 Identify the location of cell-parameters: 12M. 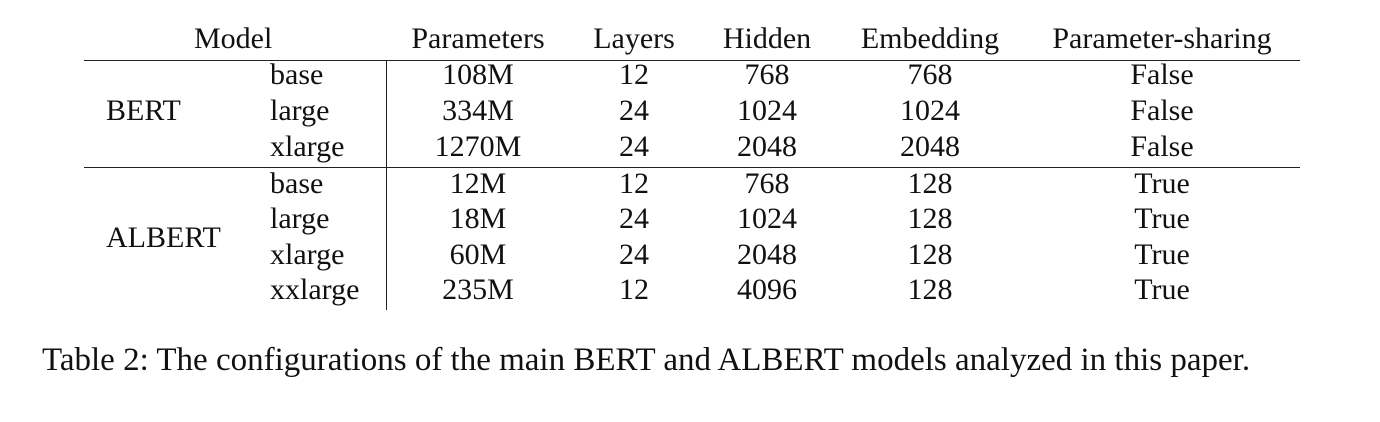
(478, 183).